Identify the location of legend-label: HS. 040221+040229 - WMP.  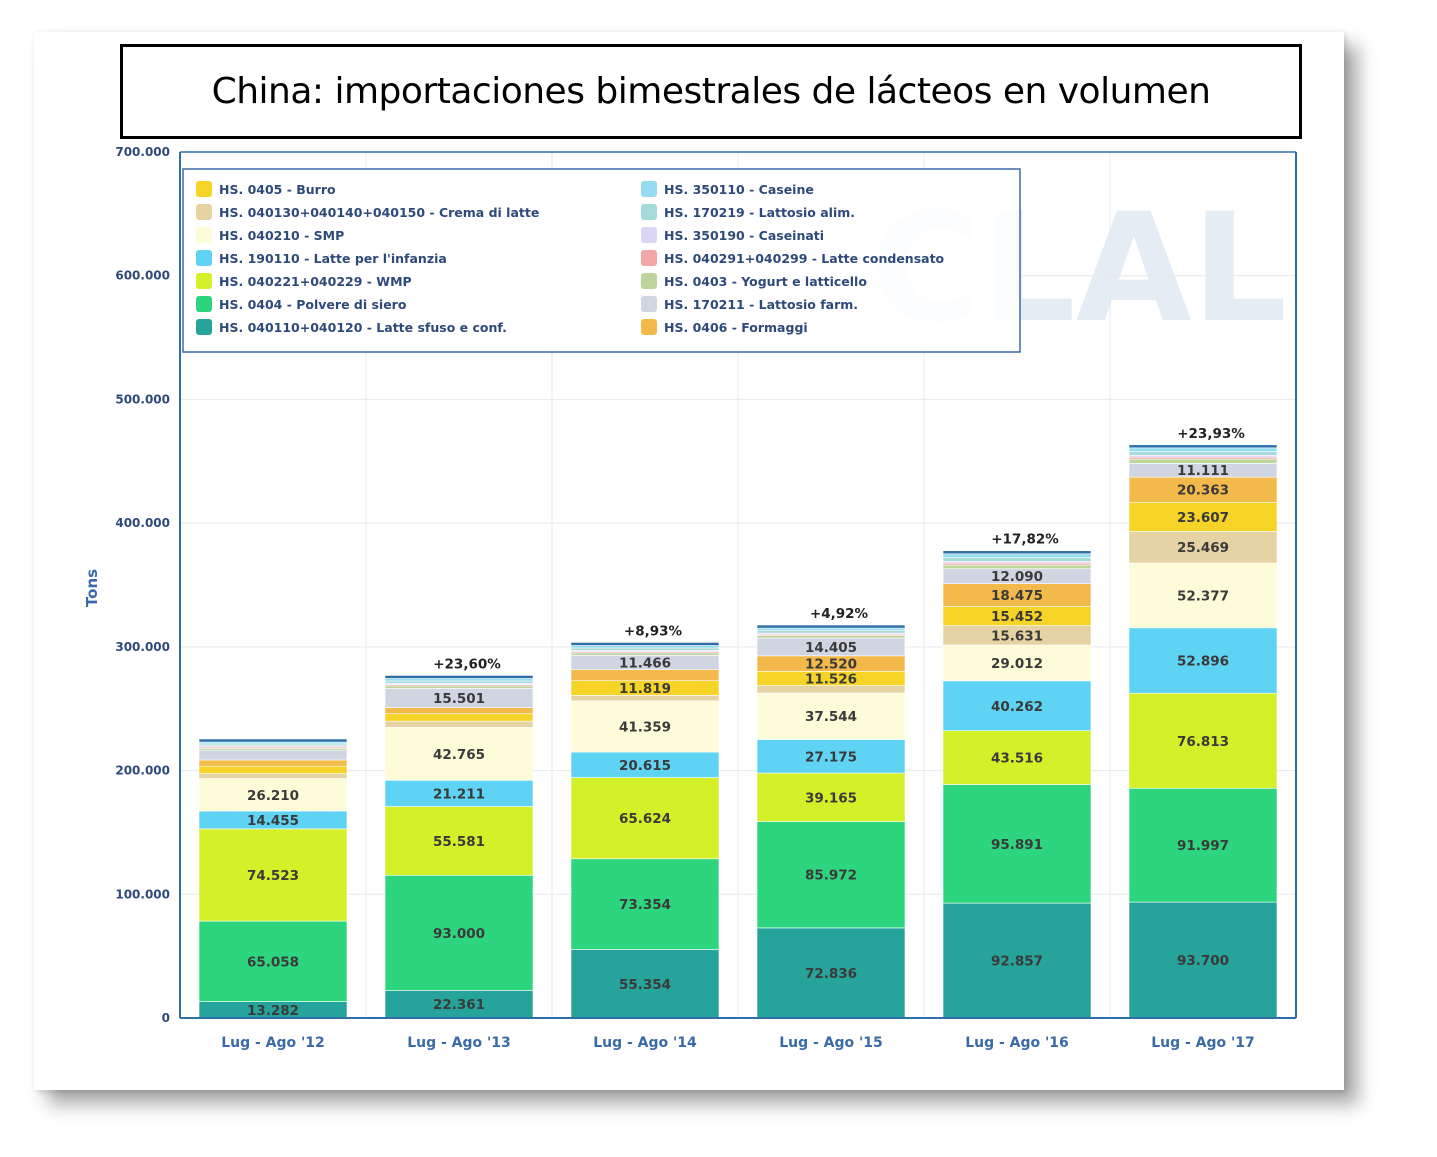
(315, 281).